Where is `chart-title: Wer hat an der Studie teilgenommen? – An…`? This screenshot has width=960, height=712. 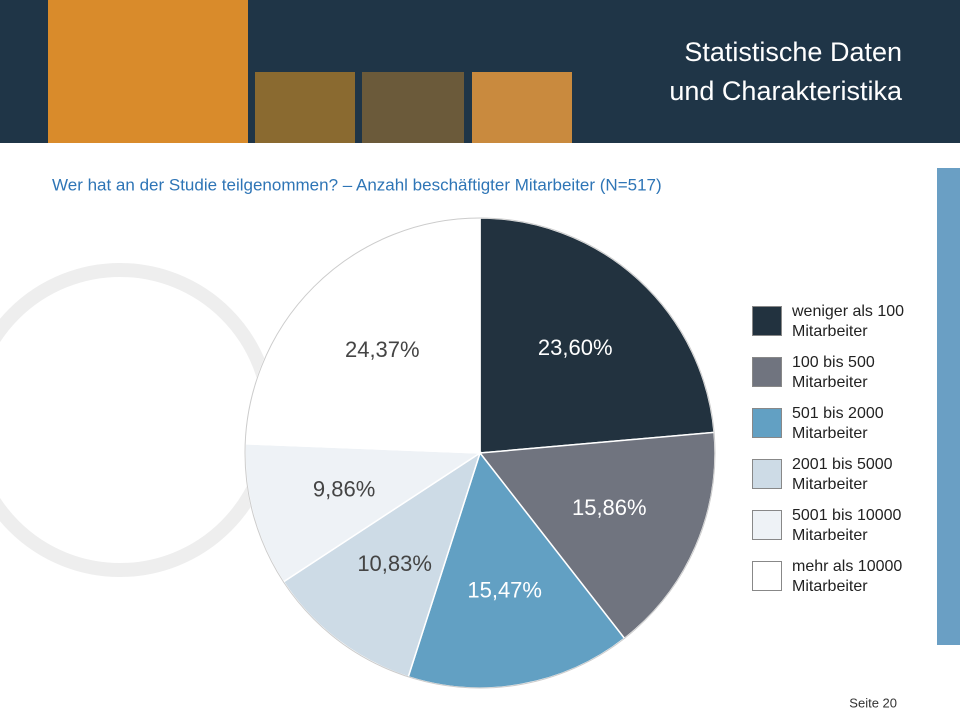
chart-title: Wer hat an der Studie teilgenommen? – An… is located at coordinates (357, 184).